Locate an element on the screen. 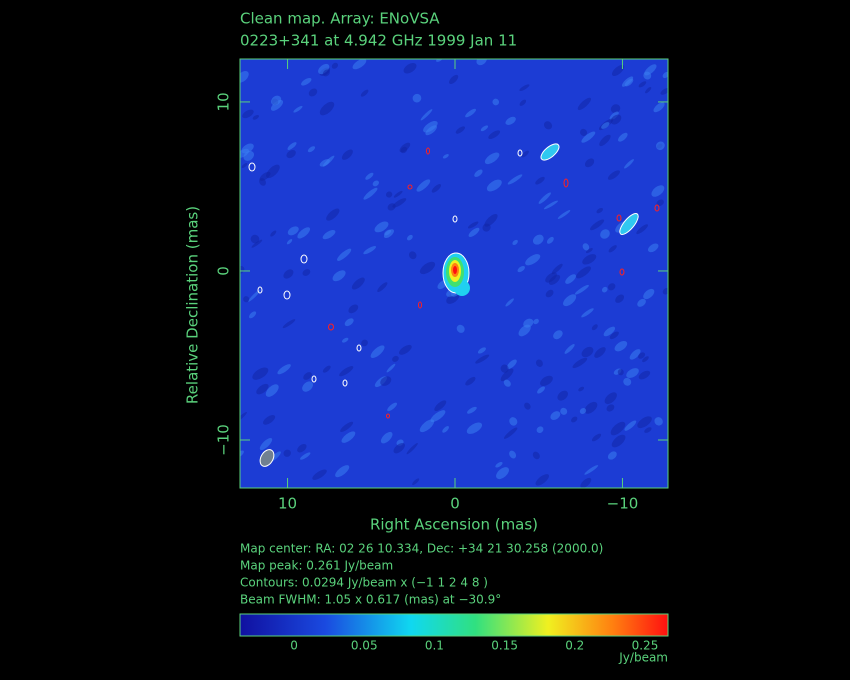  colorbar is located at coordinates (454, 625).